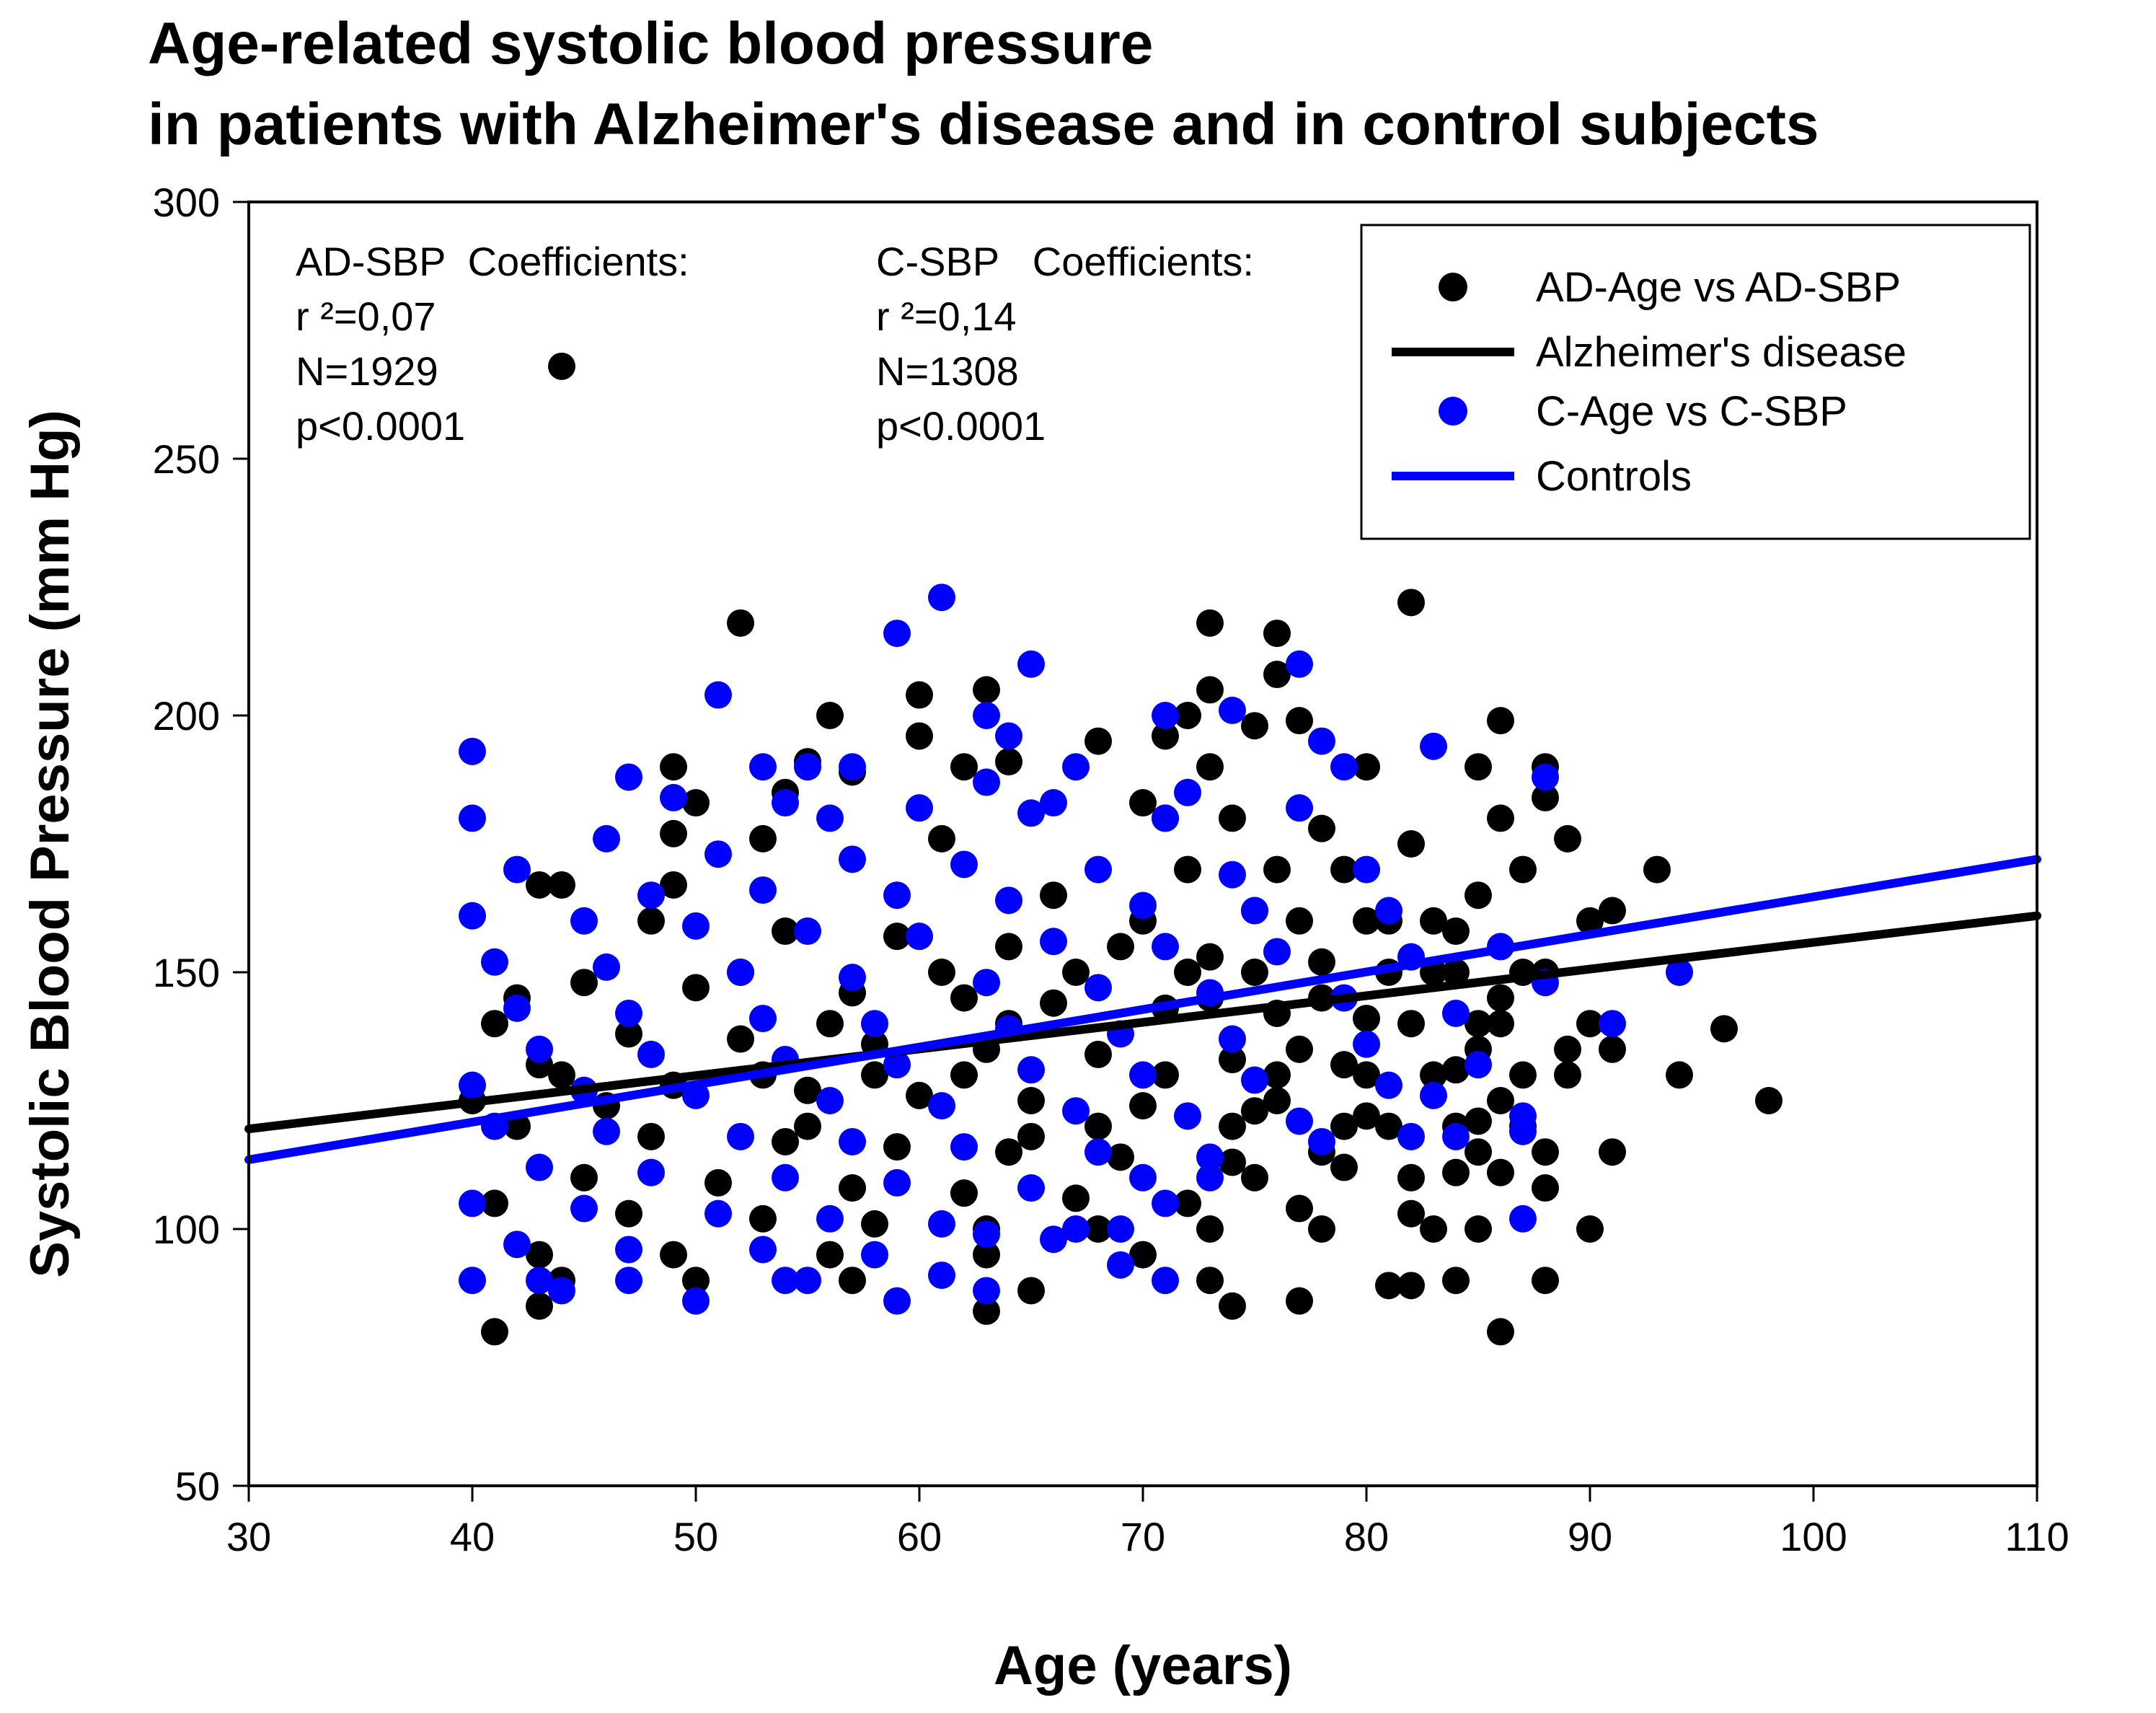 Image resolution: width=2156 pixels, height=1713 pixels. Describe the element at coordinates (492, 261) in the screenshot. I see `ad-coefficients-title: AD-SBP Coefficients:` at that location.